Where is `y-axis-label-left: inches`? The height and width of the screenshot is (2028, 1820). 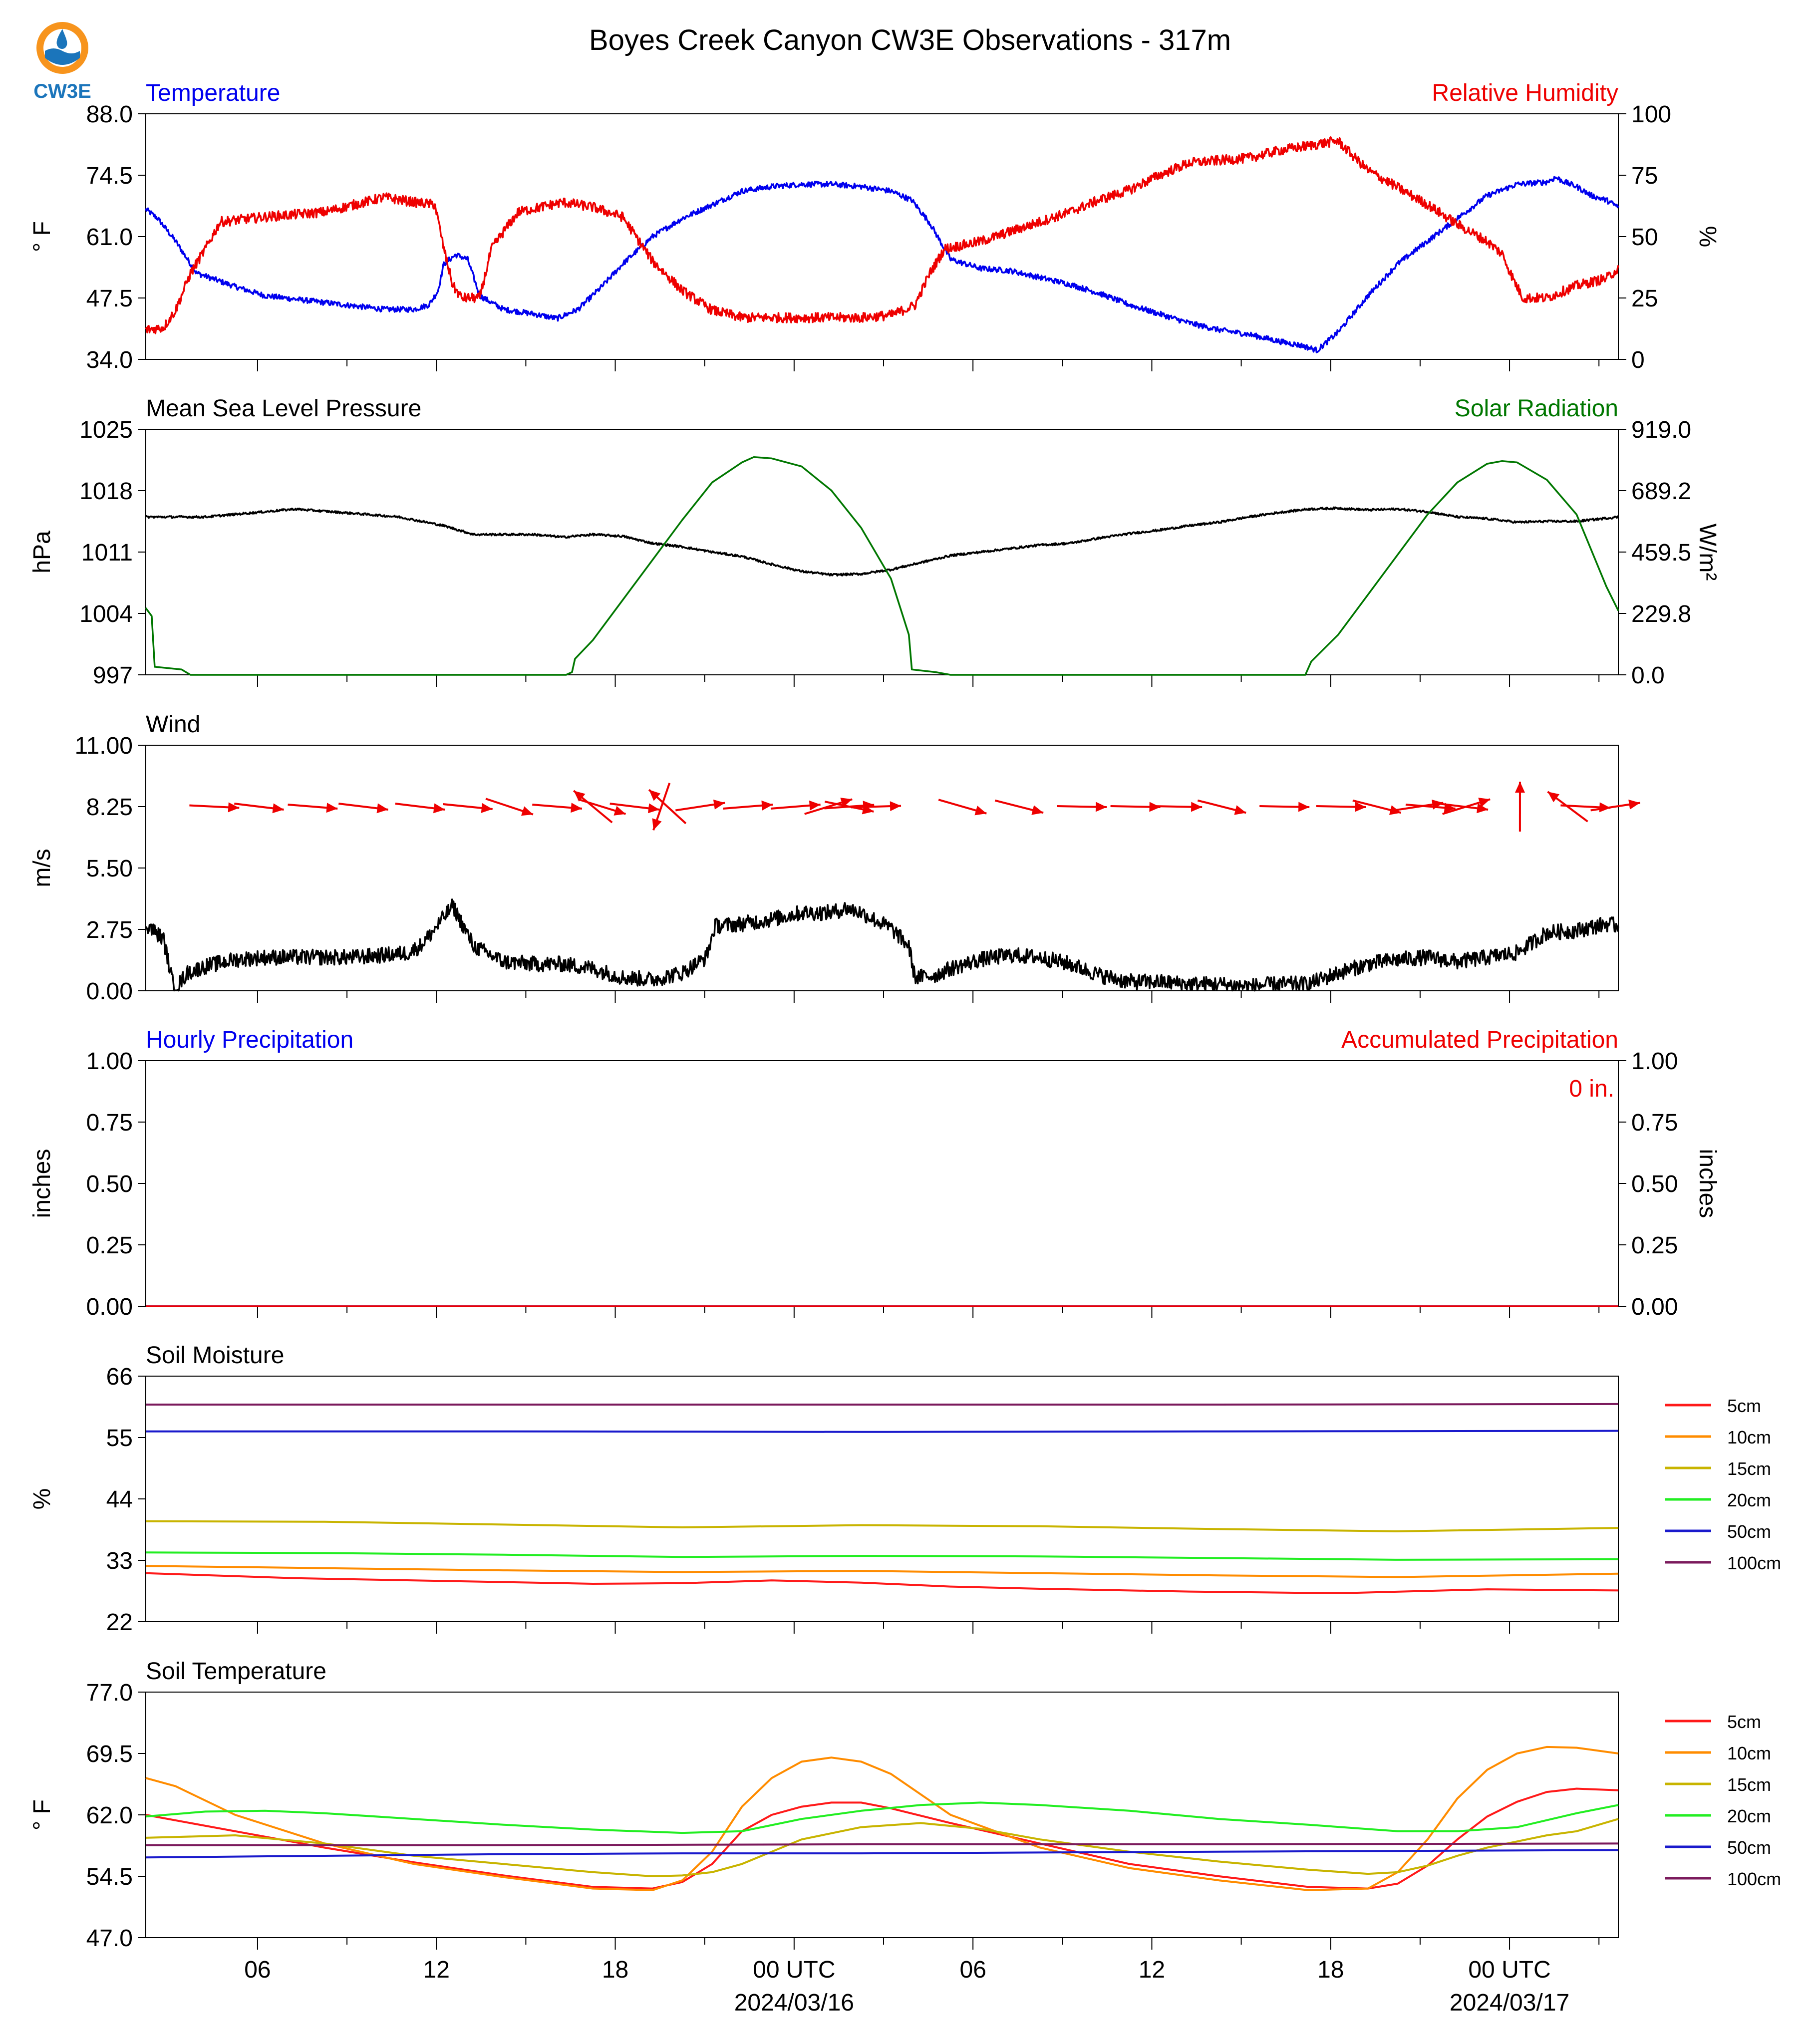 y-axis-label-left: inches is located at coordinates (42, 1183).